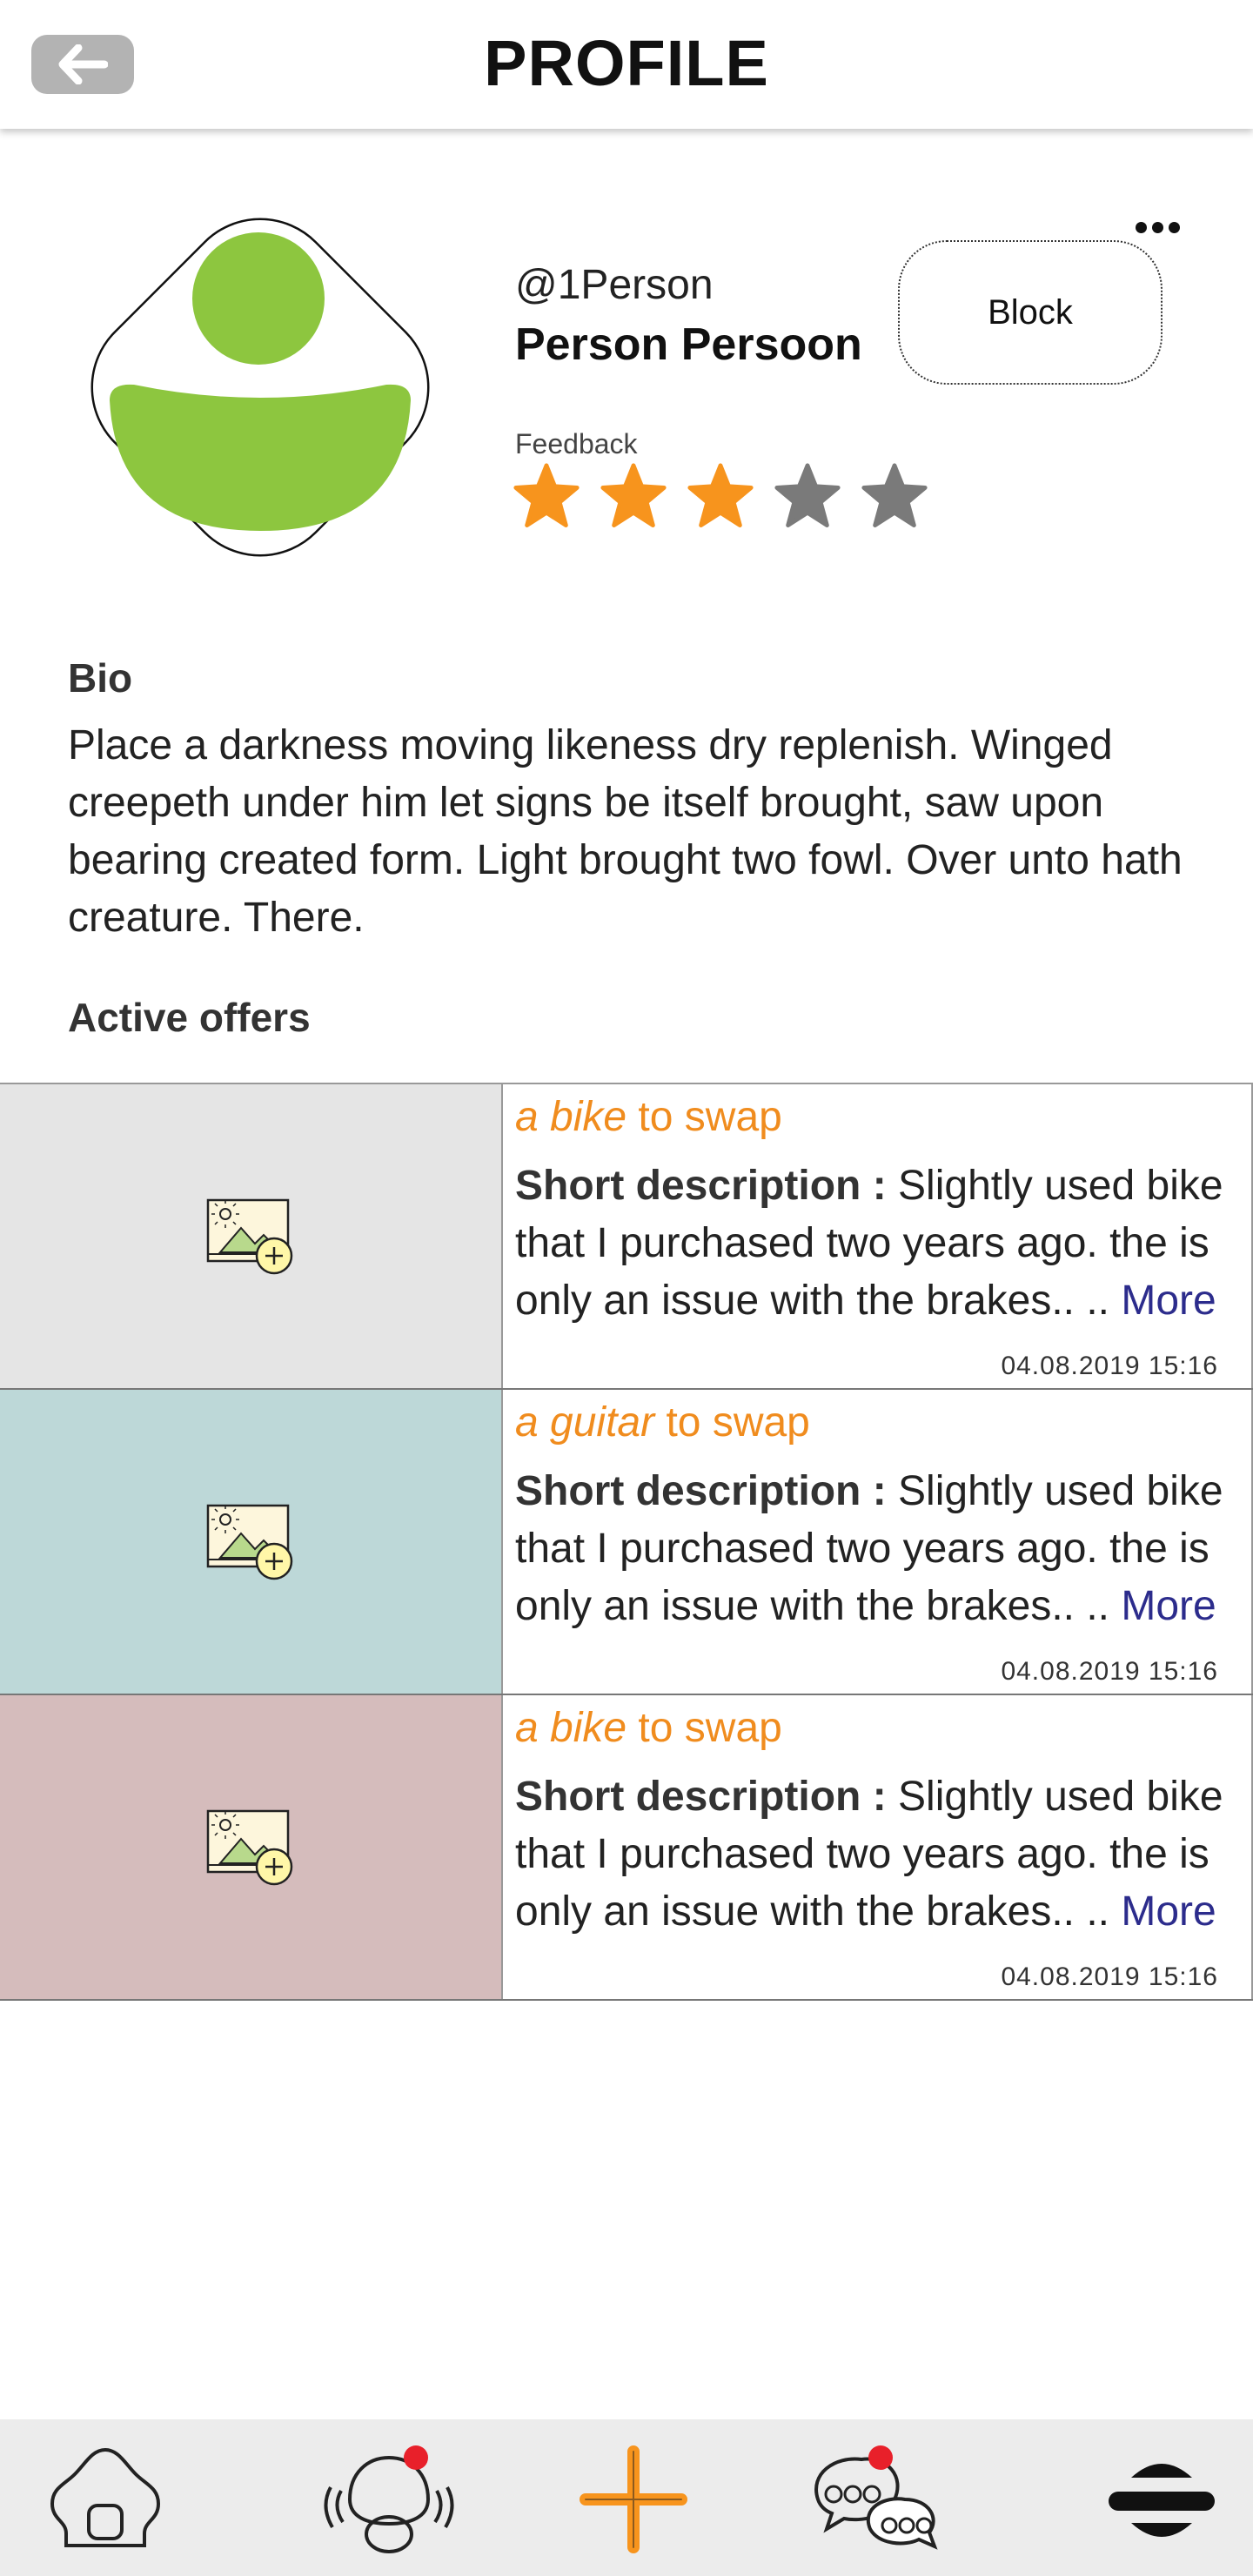  I want to click on rating-stars, so click(721, 496).